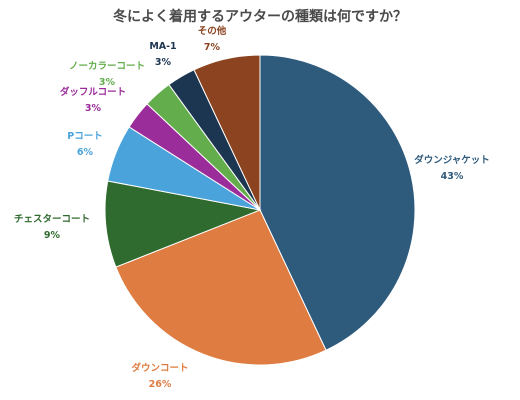 This screenshot has height=400, width=520. I want to click on slice-name-label: ダッフルコート, so click(93, 92).